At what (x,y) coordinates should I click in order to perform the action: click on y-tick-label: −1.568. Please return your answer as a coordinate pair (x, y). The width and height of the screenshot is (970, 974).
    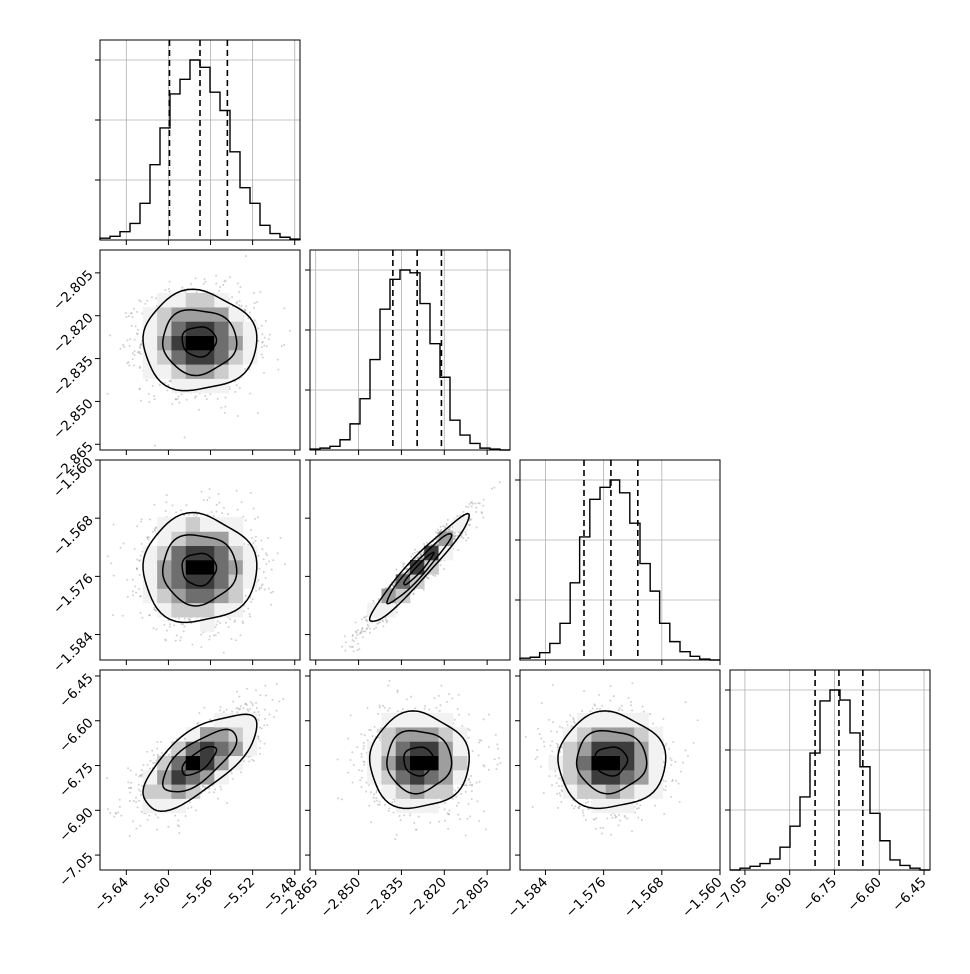
    Looking at the image, I should click on (73, 536).